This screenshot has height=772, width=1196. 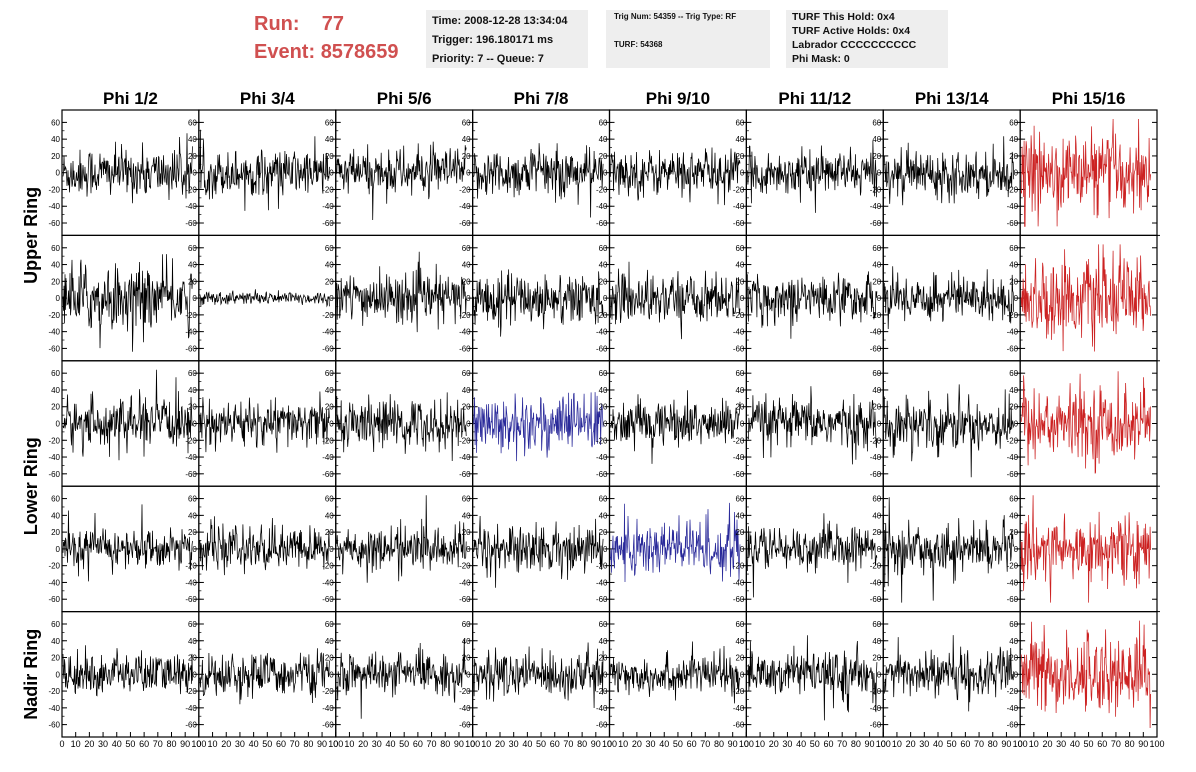 I want to click on event-value: 8578659, so click(x=359, y=52).